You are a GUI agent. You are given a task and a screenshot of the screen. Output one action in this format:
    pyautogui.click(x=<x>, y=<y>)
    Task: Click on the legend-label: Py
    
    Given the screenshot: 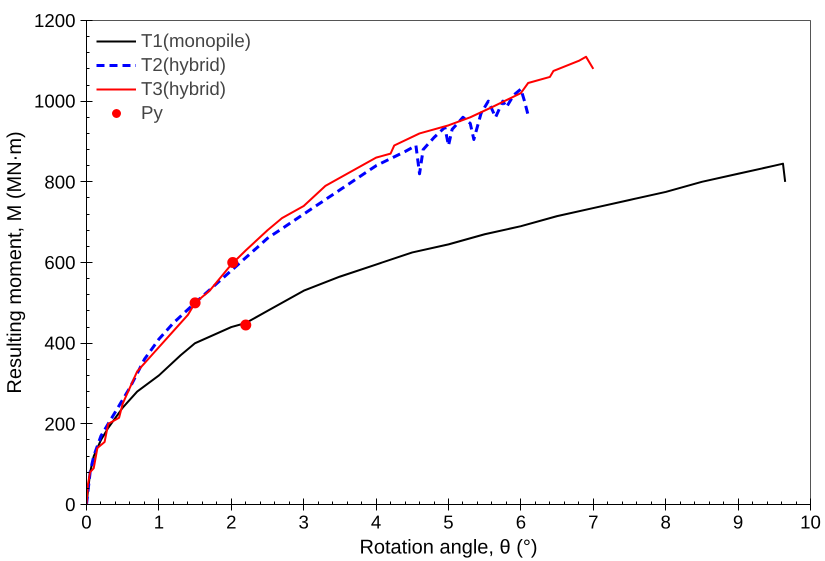 What is the action you would take?
    pyautogui.click(x=152, y=113)
    